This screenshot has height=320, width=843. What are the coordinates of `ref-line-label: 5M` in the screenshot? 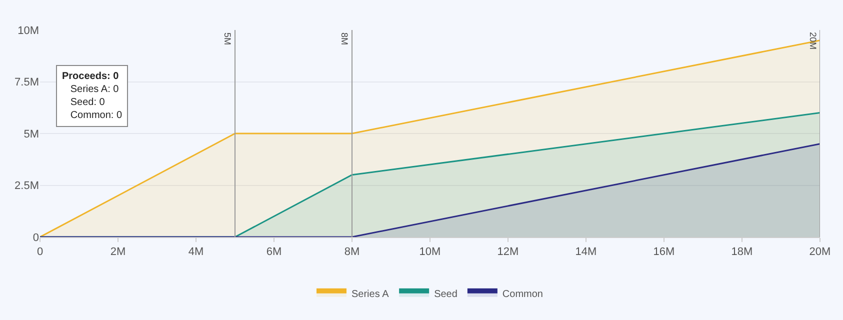 It's located at (227, 39).